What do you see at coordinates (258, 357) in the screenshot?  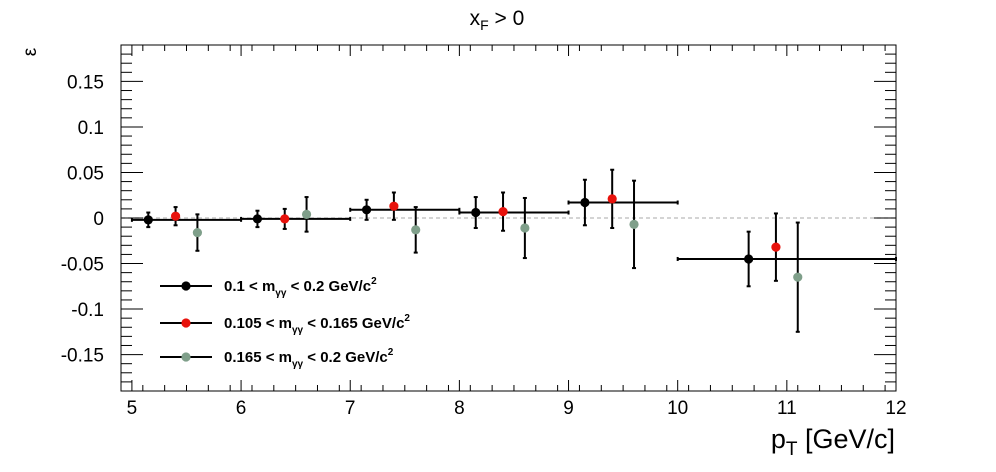 I see `legend-label-pre: 0.165 < m` at bounding box center [258, 357].